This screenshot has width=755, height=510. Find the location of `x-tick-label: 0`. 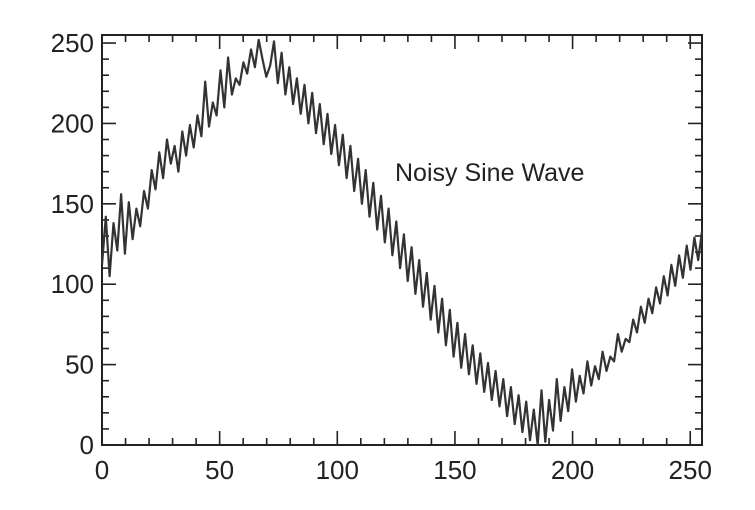

x-tick-label: 0 is located at coordinates (102, 470).